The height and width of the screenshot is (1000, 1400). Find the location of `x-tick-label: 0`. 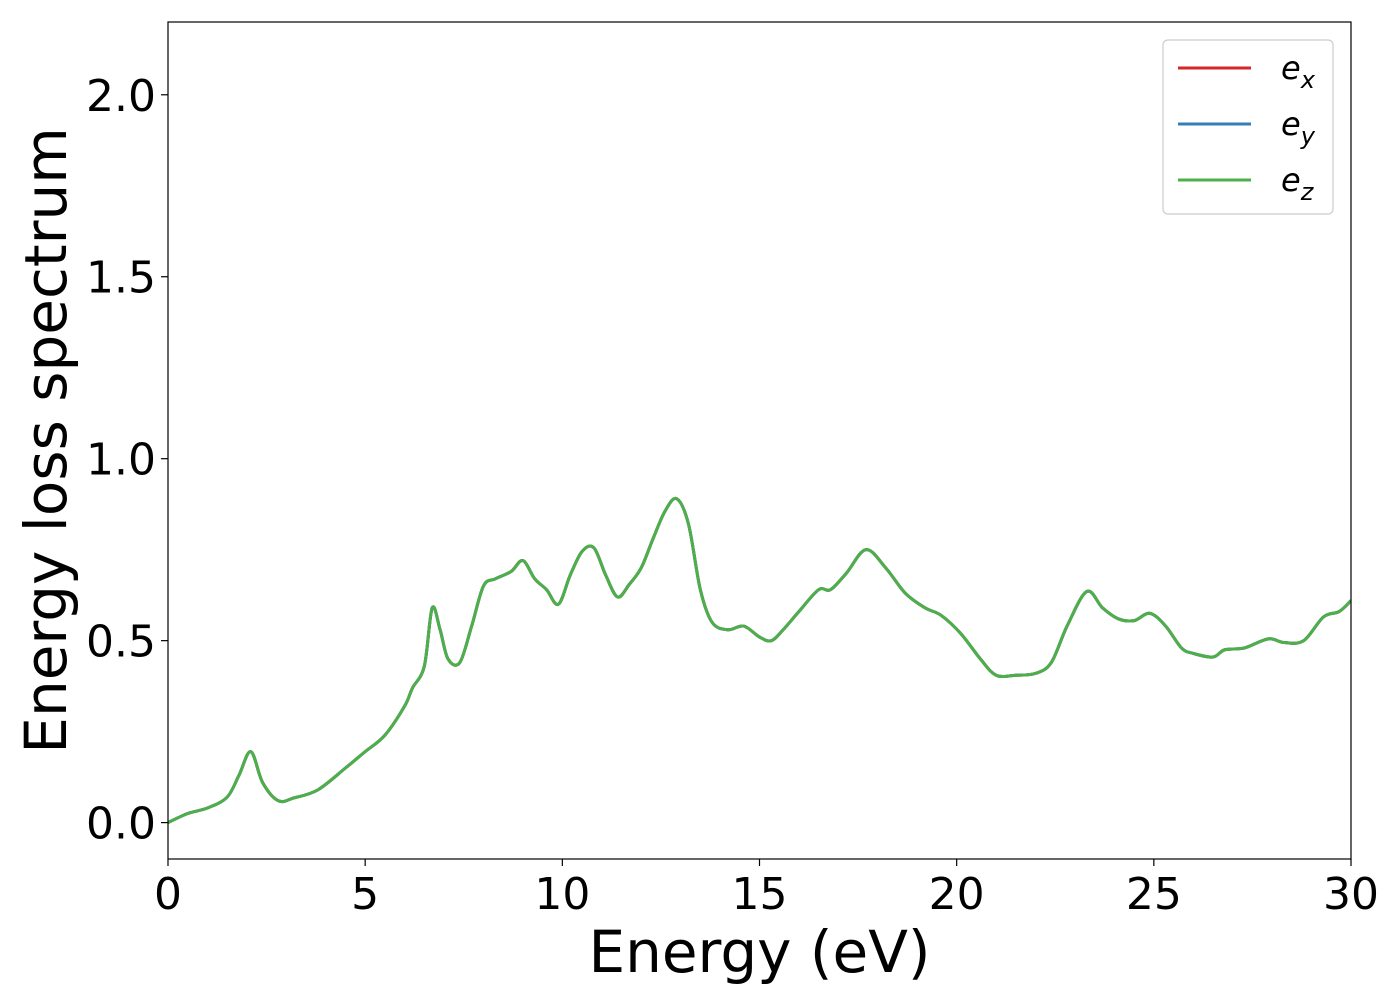

x-tick-label: 0 is located at coordinates (168, 894).